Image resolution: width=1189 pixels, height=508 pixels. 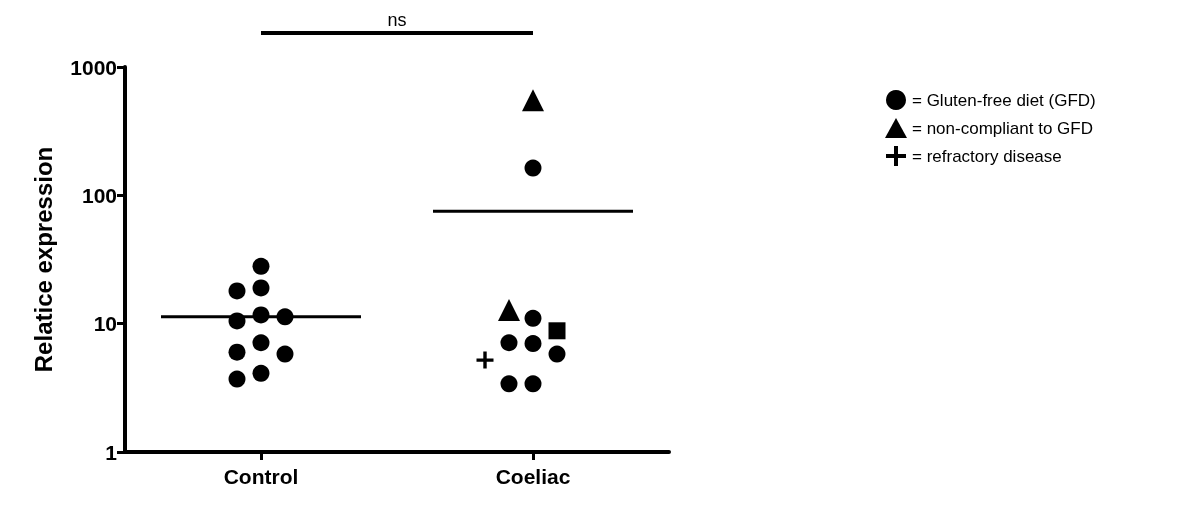 What do you see at coordinates (397, 22) in the screenshot?
I see `significance-bracket: ns` at bounding box center [397, 22].